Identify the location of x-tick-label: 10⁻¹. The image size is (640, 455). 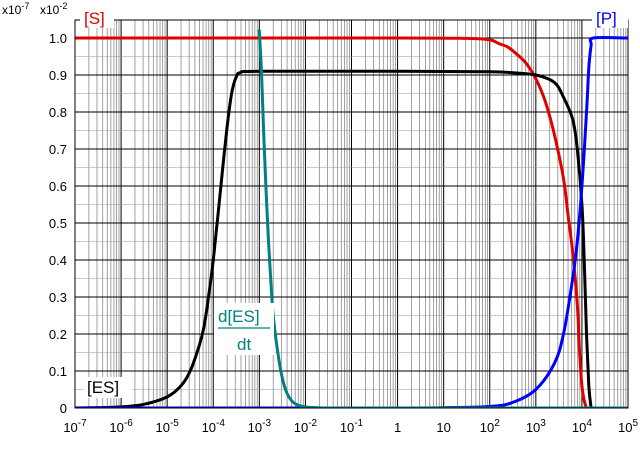
(352, 426).